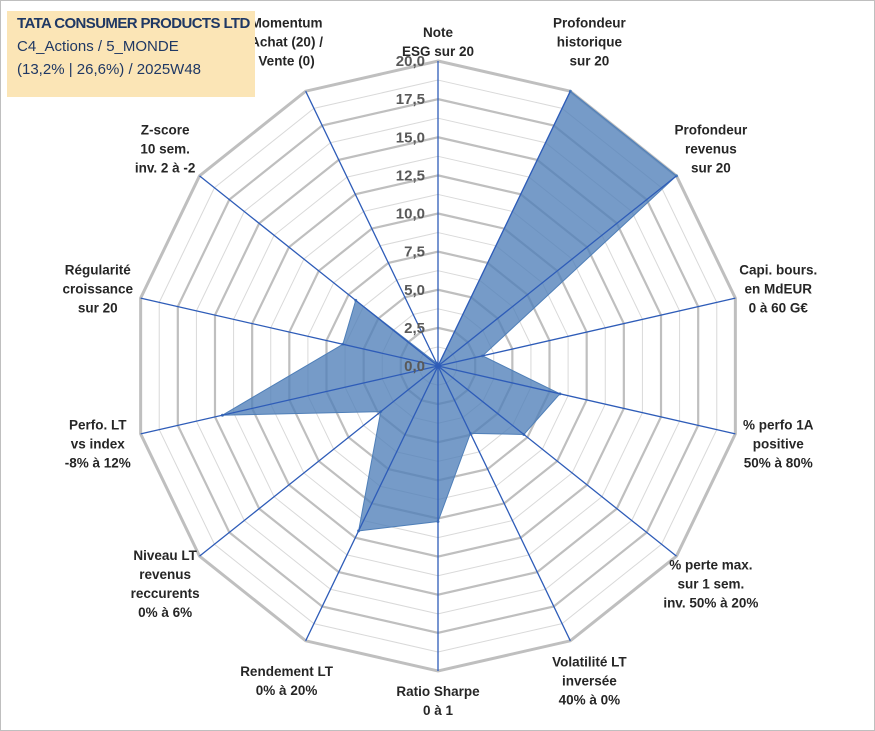 The height and width of the screenshot is (731, 875). I want to click on axis-label-line: historique, so click(590, 42).